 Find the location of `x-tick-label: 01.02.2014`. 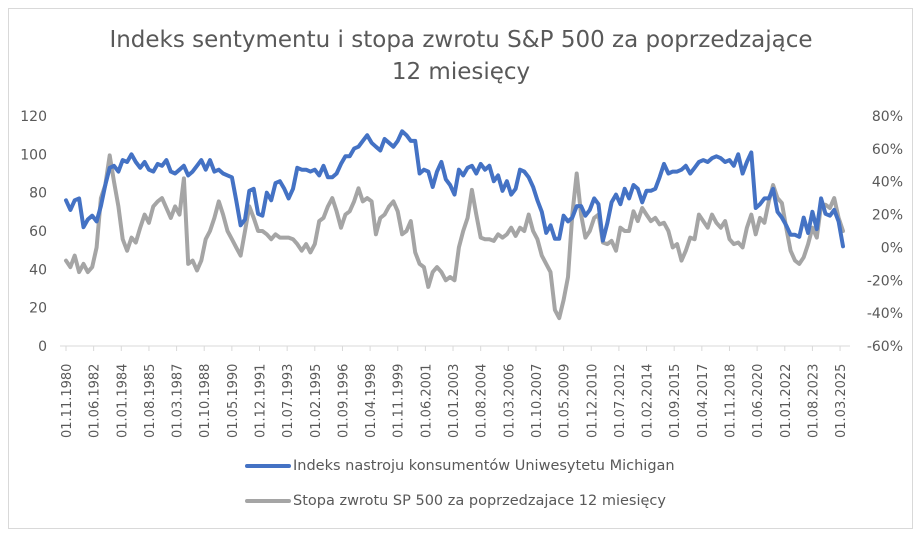

x-tick-label: 01.02.2014 is located at coordinates (648, 401).